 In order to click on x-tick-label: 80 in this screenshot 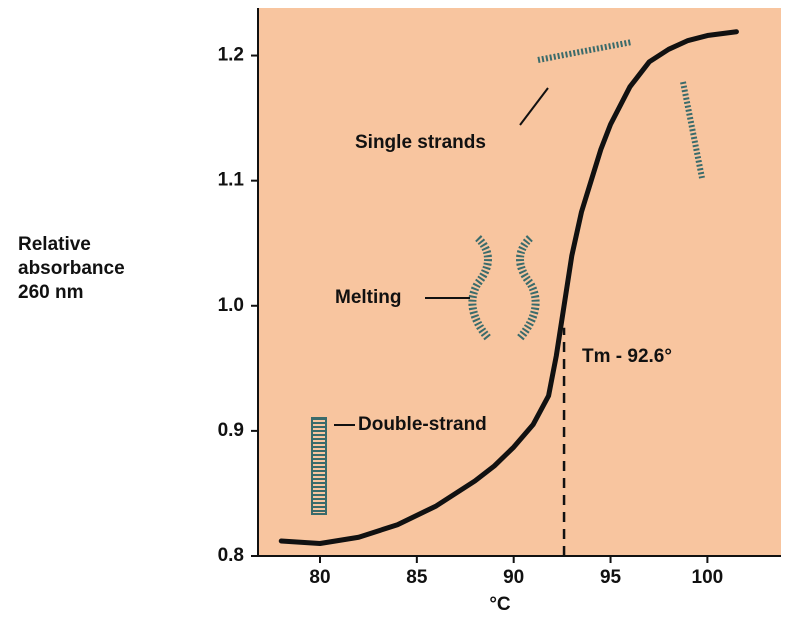, I will do `click(319, 577)`.